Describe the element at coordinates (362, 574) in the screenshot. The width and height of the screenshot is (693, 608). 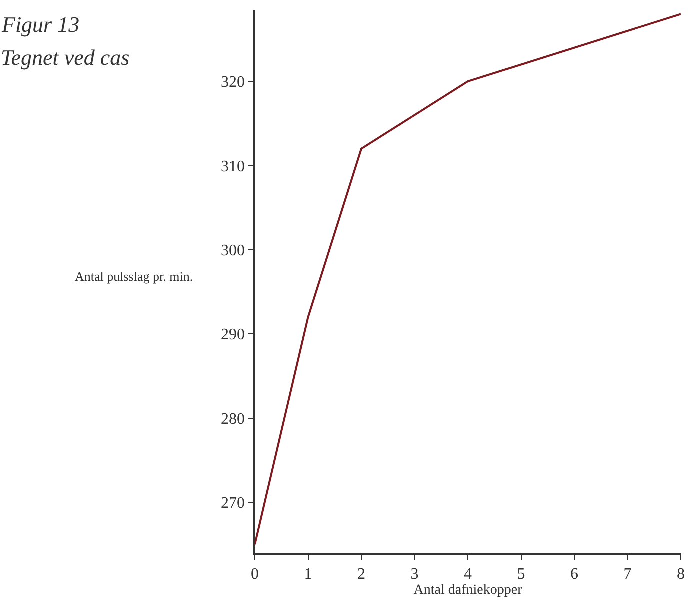
I see `x-tick-label: 2` at that location.